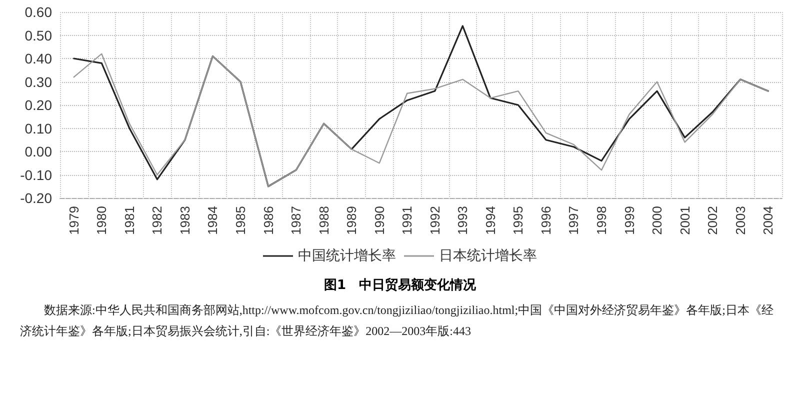 Image resolution: width=800 pixels, height=399 pixels. What do you see at coordinates (212, 220) in the screenshot?
I see `x-tick-label: 1984` at bounding box center [212, 220].